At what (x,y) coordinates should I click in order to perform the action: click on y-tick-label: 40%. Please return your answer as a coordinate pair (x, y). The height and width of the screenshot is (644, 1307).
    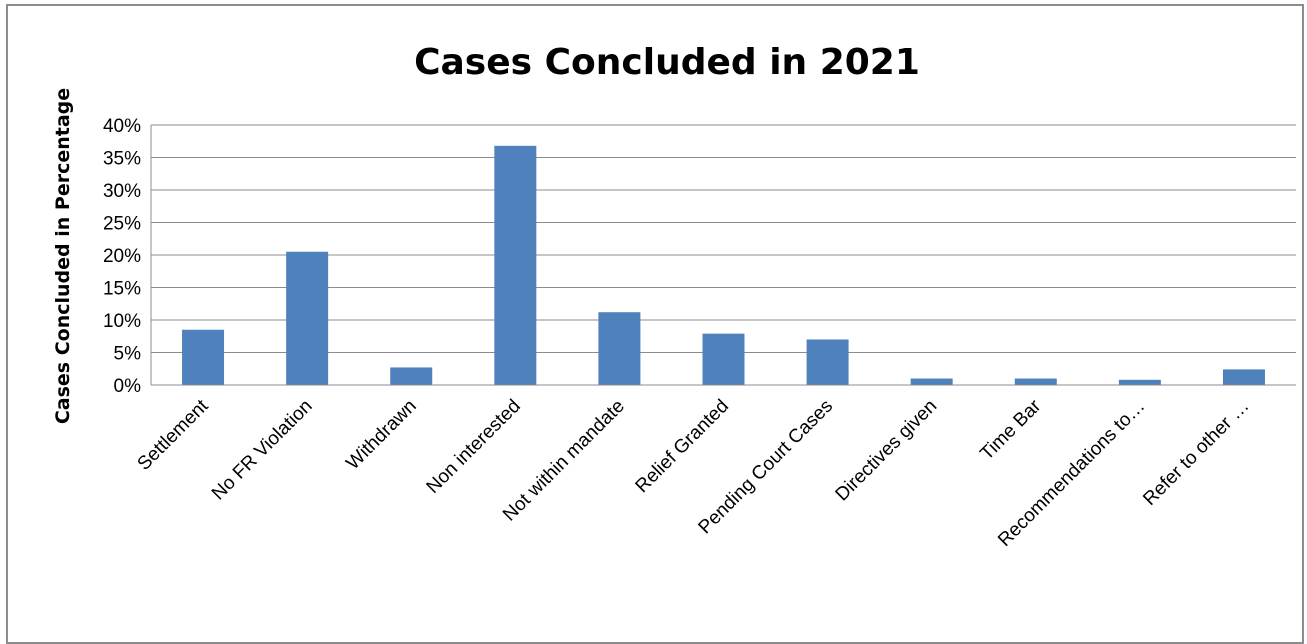
    Looking at the image, I should click on (122, 126).